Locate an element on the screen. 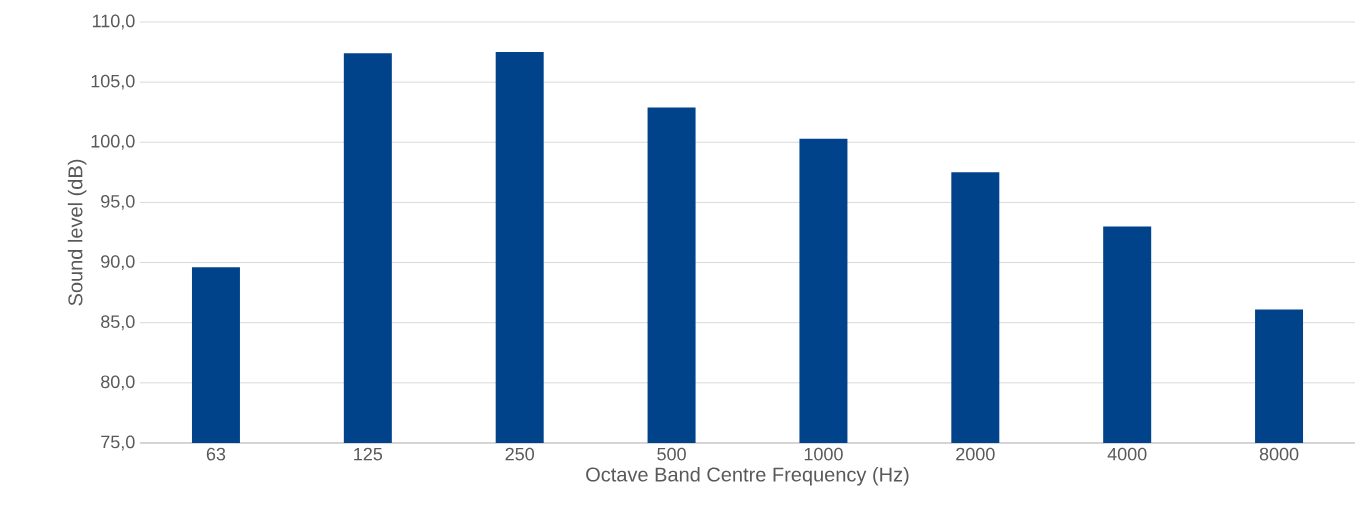 Image resolution: width=1359 pixels, height=527 pixels. x-tick-label: 63 is located at coordinates (216, 454).